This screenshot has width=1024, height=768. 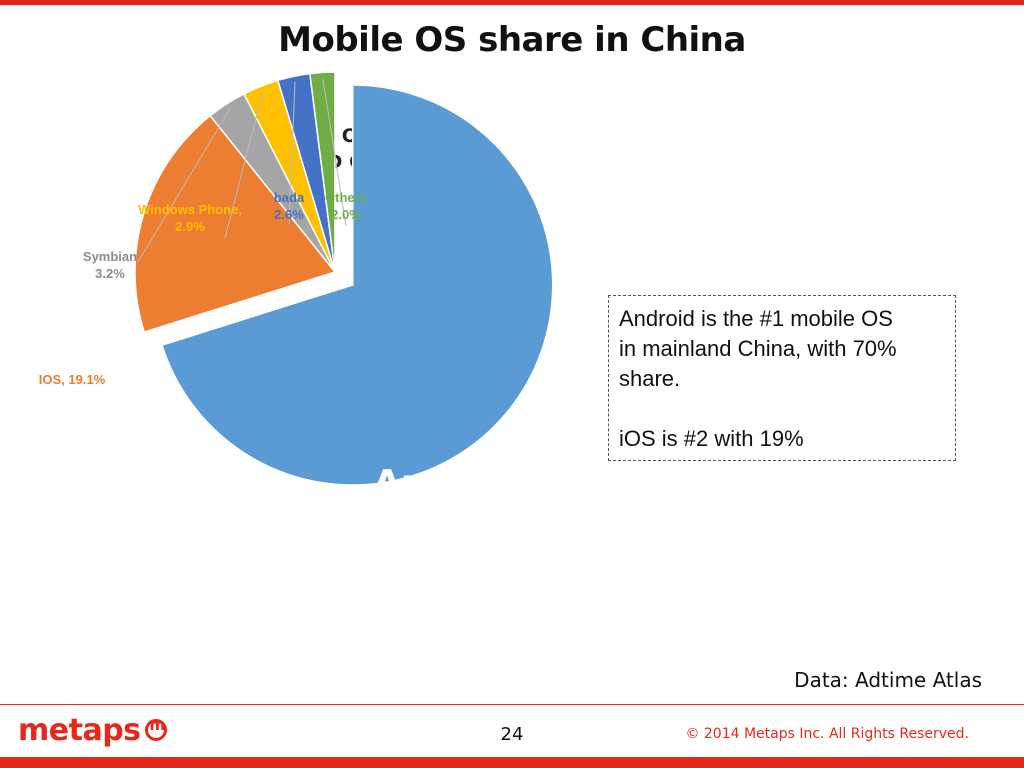 What do you see at coordinates (512, 40) in the screenshot?
I see `slide-title: Mobile OS share in China` at bounding box center [512, 40].